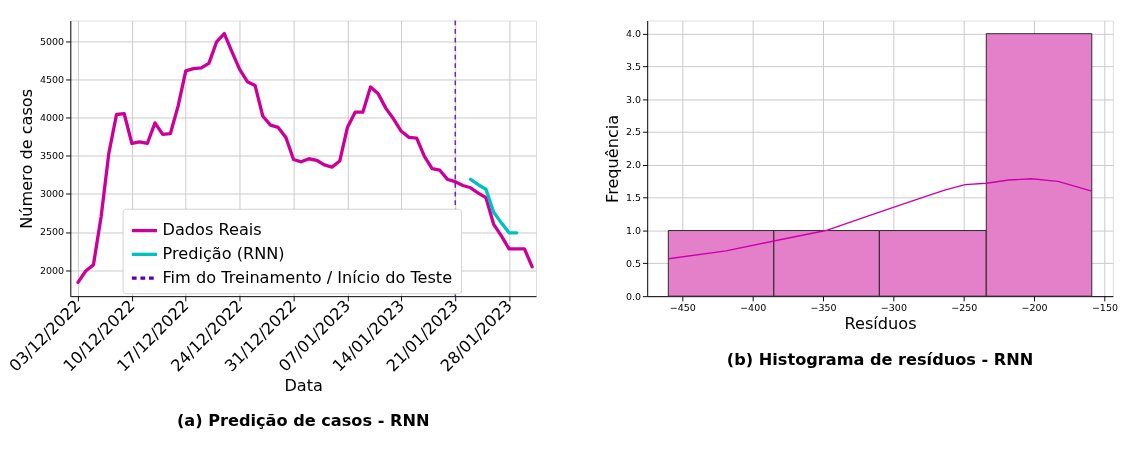 Image resolution: width=1130 pixels, height=461 pixels. I want to click on y-tick-label: 2000, so click(52, 270).